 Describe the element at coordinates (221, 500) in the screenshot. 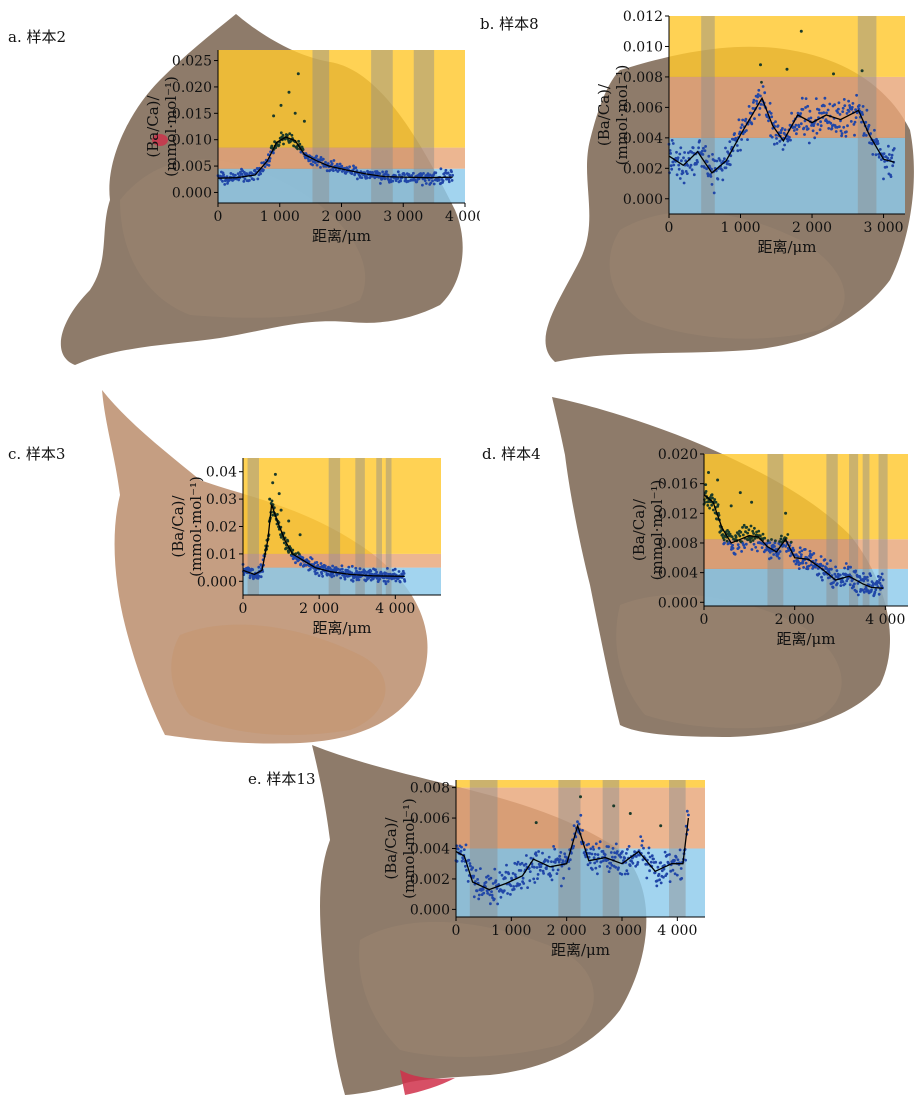

I see `y-tick-label: 0.03` at that location.